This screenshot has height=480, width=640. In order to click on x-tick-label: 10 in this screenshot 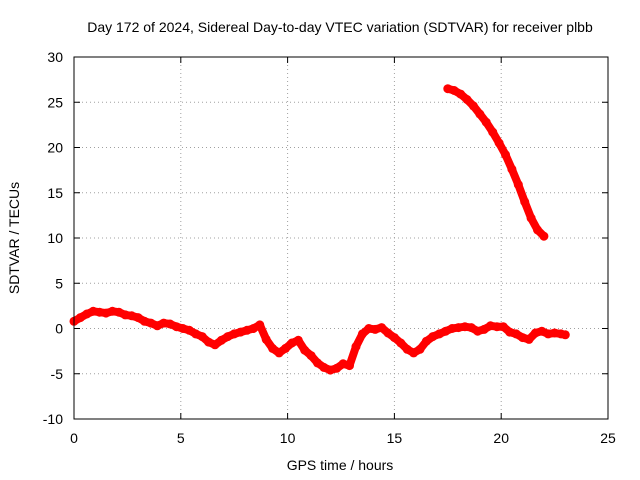, I will do `click(288, 438)`.